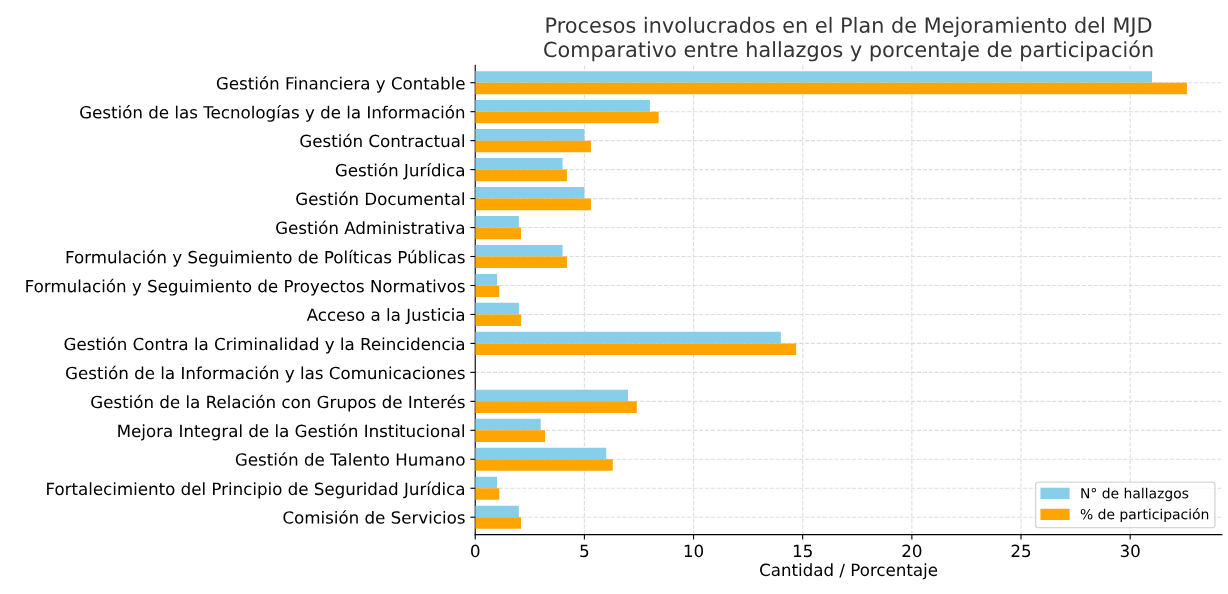  What do you see at coordinates (245, 287) in the screenshot?
I see `y-tick-label: Formulación y Seguimiento de Proyectos Normativos` at bounding box center [245, 287].